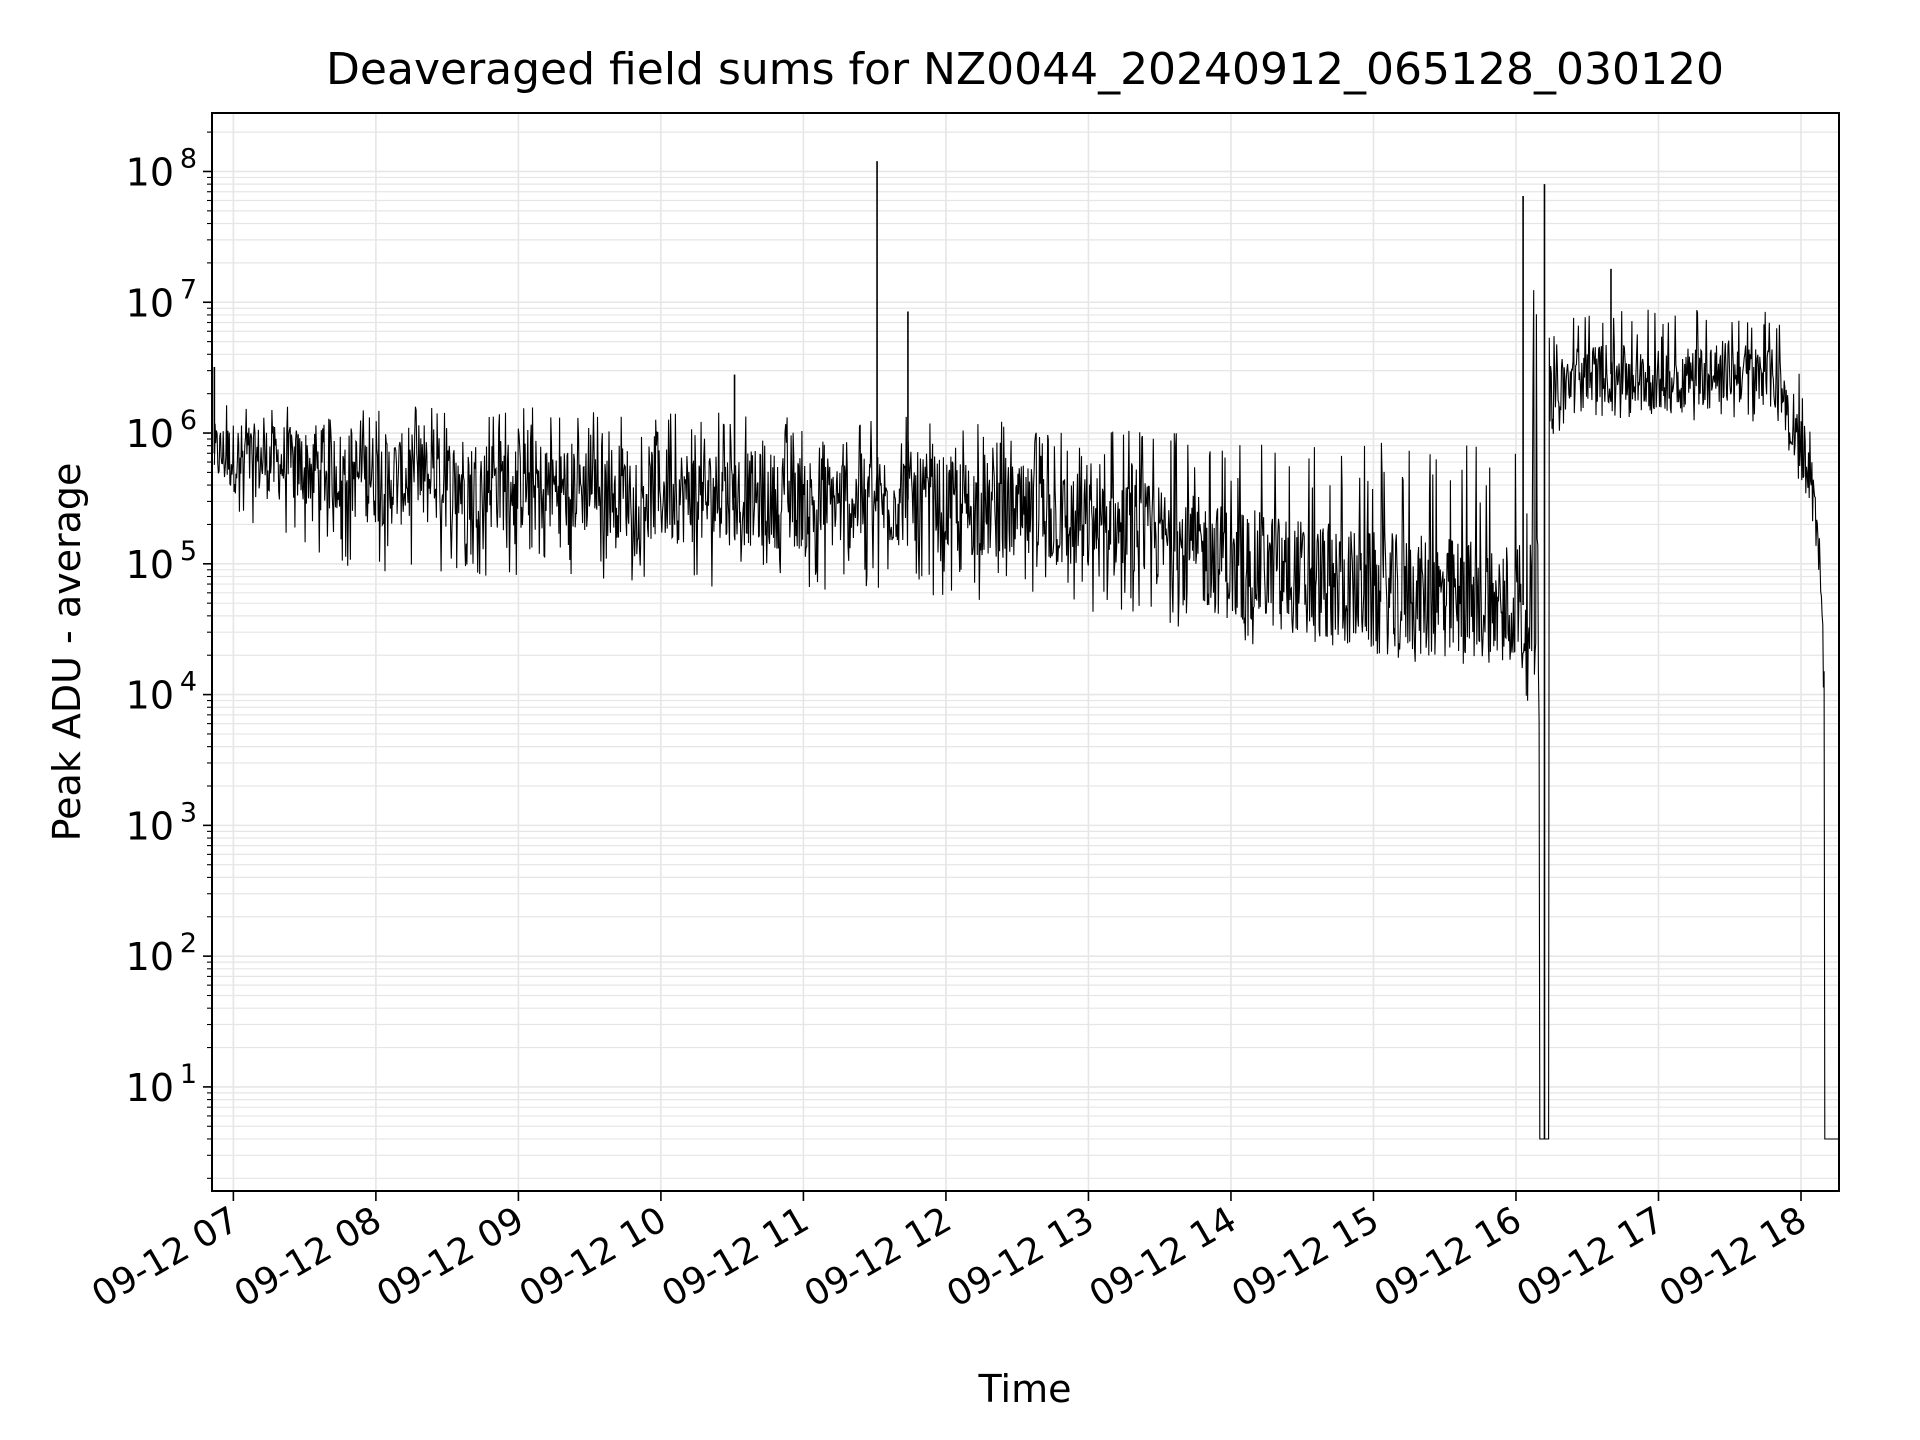  I want to click on y-tick-exponent: 6, so click(188, 420).